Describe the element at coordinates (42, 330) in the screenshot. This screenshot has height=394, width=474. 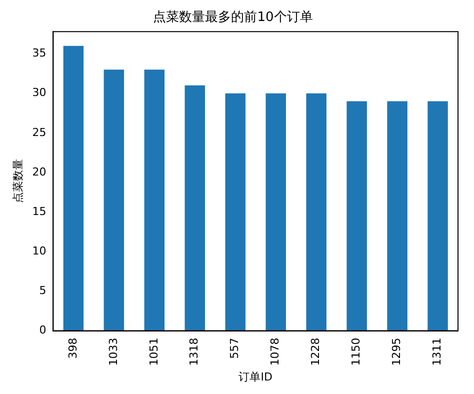
I see `y-tick-label: 0` at that location.